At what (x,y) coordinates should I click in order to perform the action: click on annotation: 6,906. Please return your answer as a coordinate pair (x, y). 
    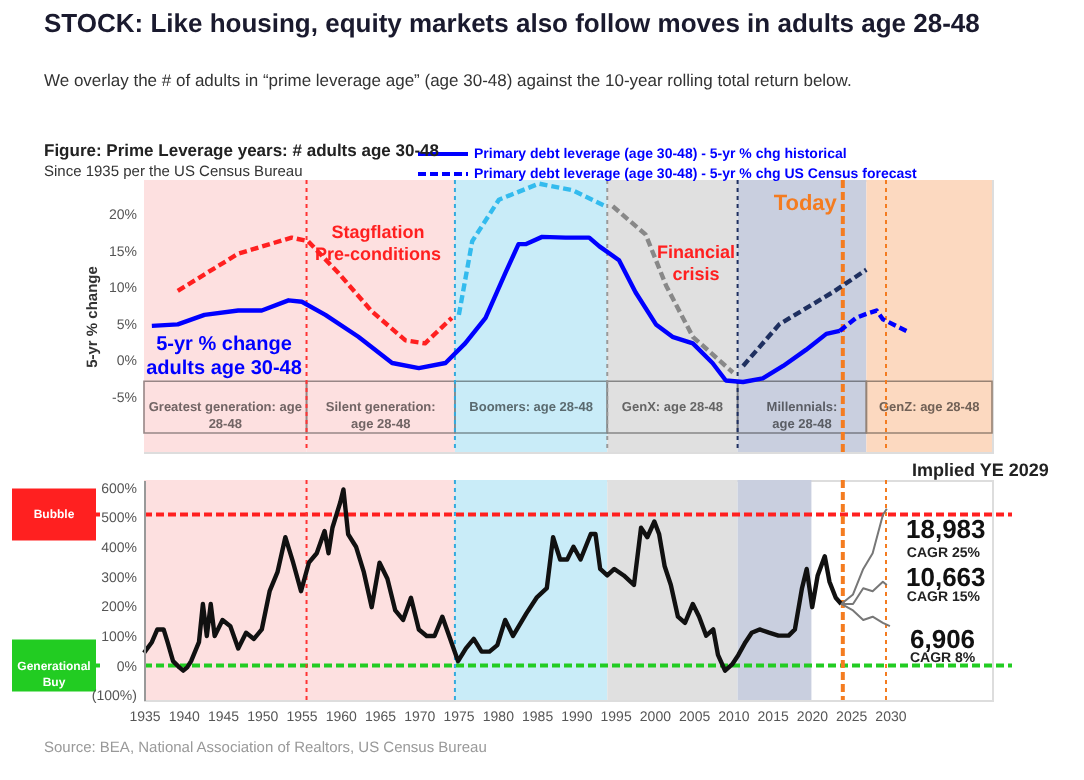
    Looking at the image, I should click on (943, 639).